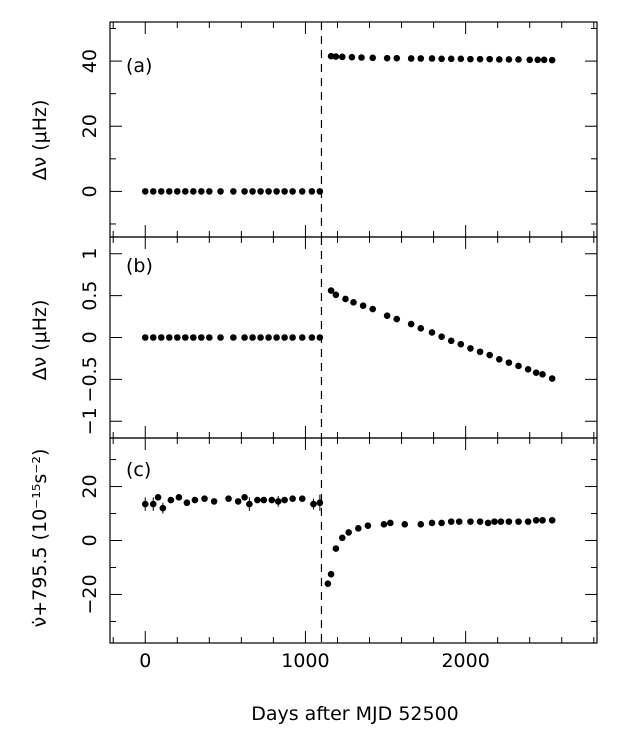 The image size is (640, 748). Describe the element at coordinates (90, 117) in the screenshot. I see `panel-a: (a) Δν (μHz)` at that location.